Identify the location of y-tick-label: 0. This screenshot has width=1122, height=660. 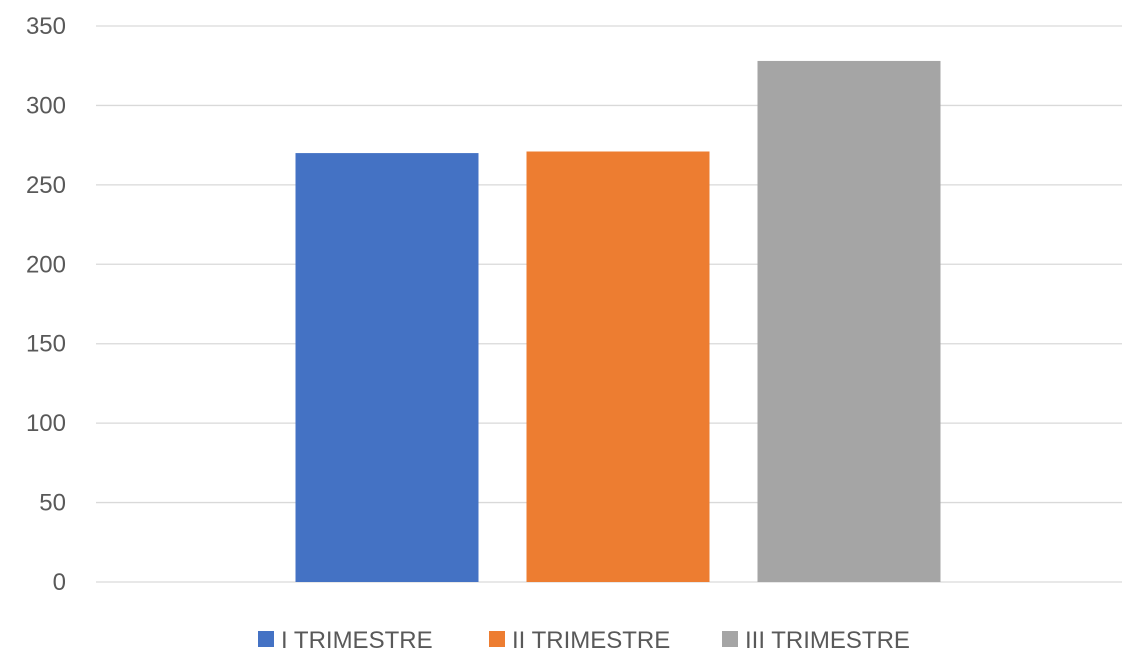
(59, 582).